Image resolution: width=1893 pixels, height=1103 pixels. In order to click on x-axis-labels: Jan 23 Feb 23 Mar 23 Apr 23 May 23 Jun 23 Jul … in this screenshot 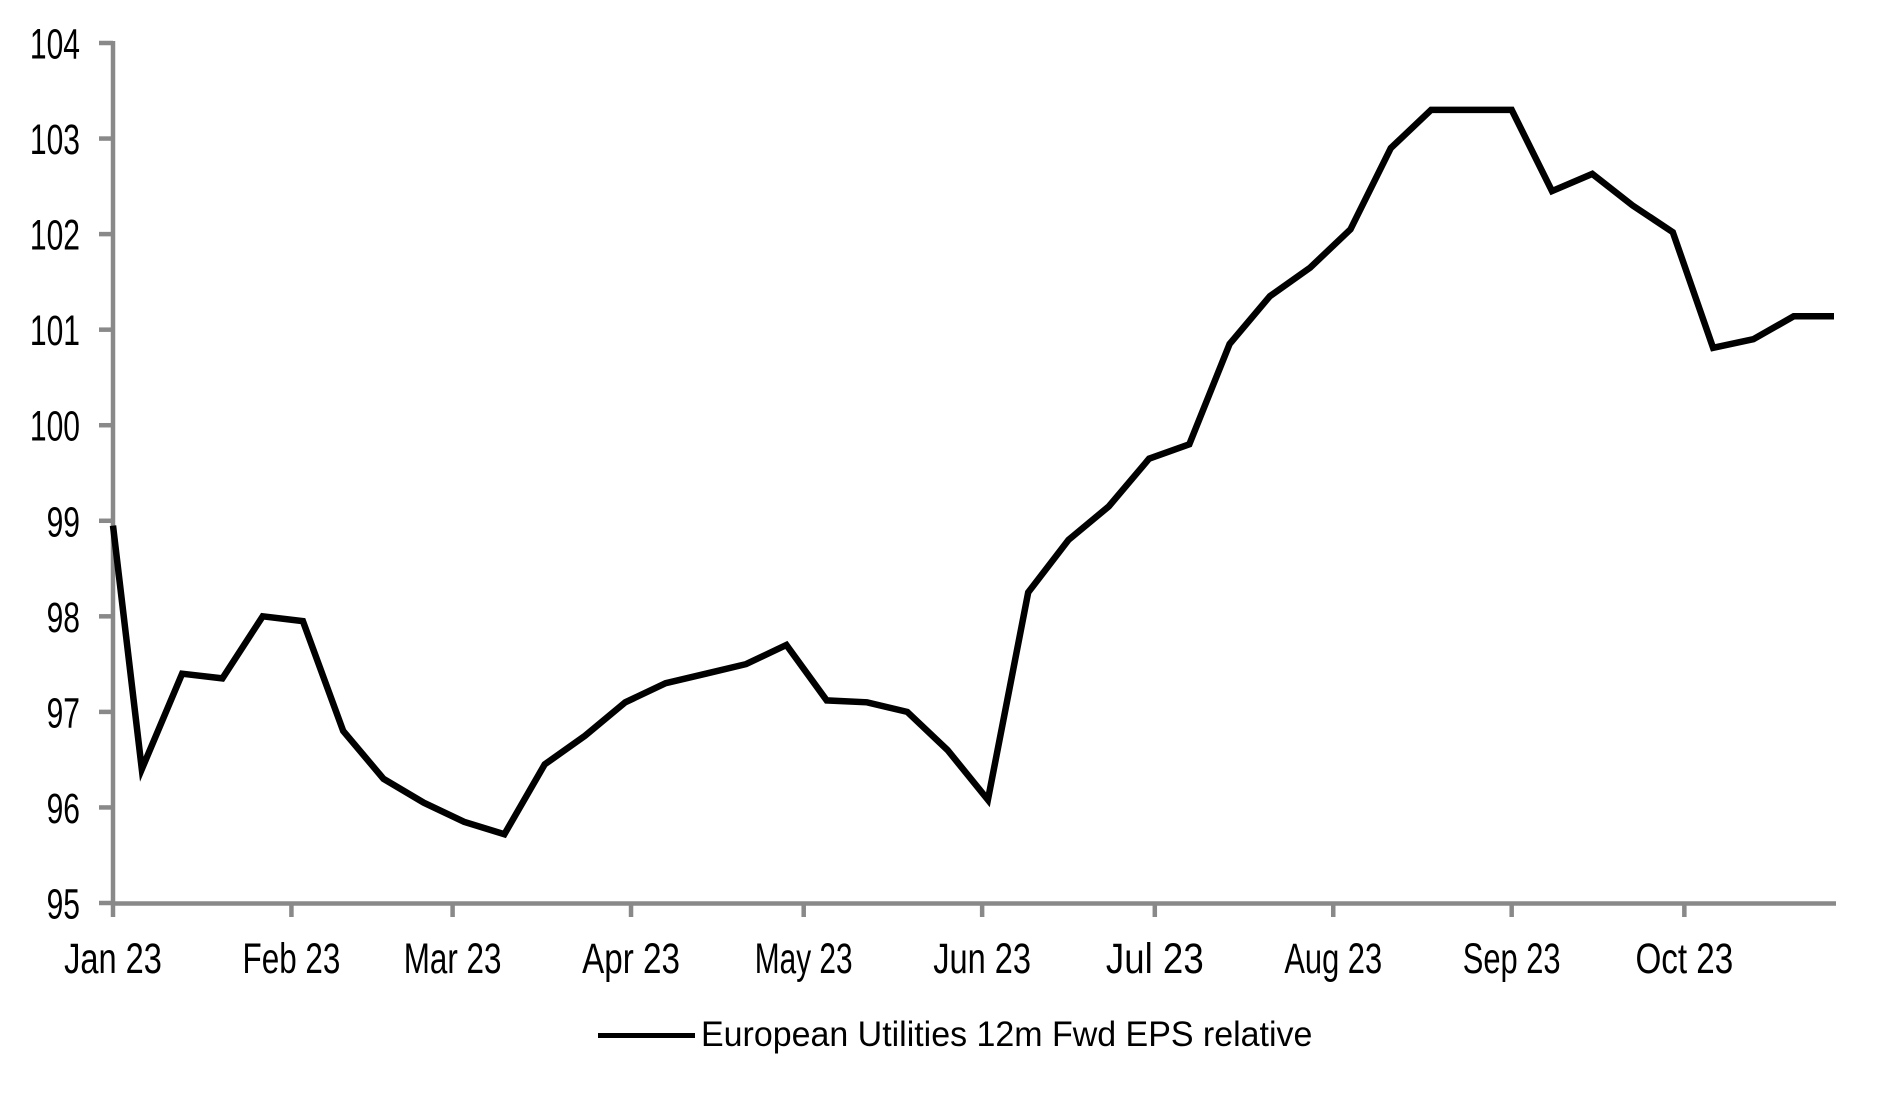, I will do `click(898, 959)`.